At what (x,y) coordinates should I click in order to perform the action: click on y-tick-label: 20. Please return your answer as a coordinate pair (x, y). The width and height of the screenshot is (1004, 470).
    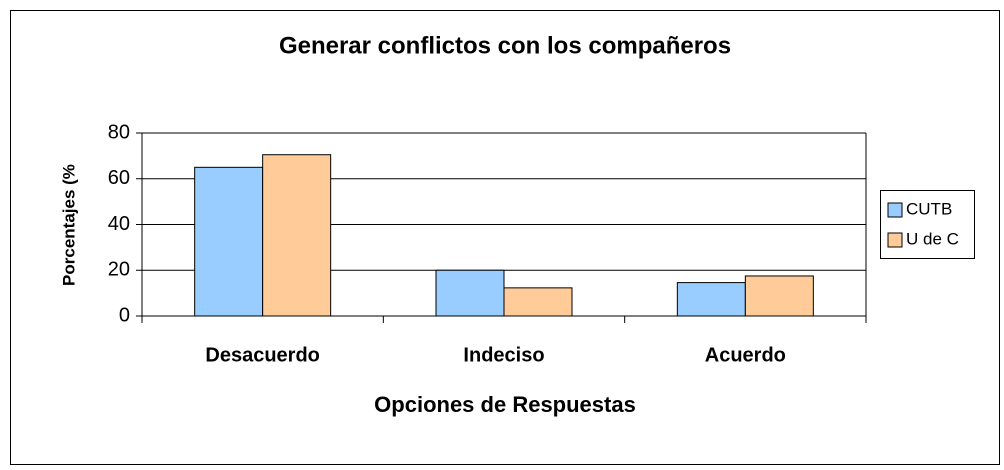
    Looking at the image, I should click on (119, 270).